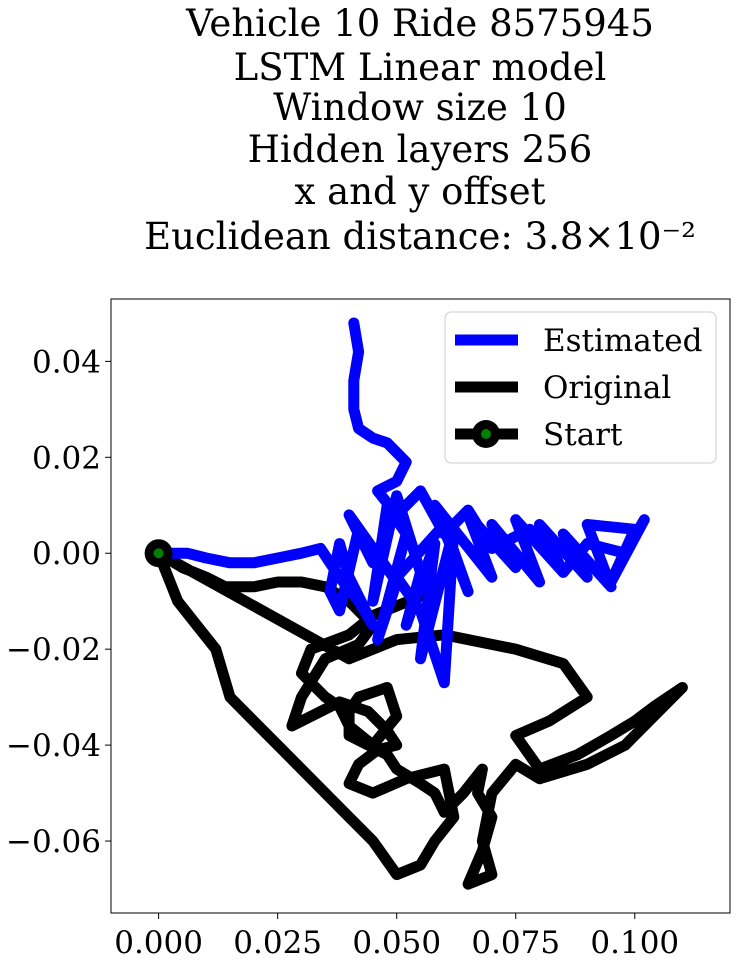 This screenshot has width=739, height=962. Describe the element at coordinates (66, 554) in the screenshot. I see `y-tick-label: 0.00` at that location.